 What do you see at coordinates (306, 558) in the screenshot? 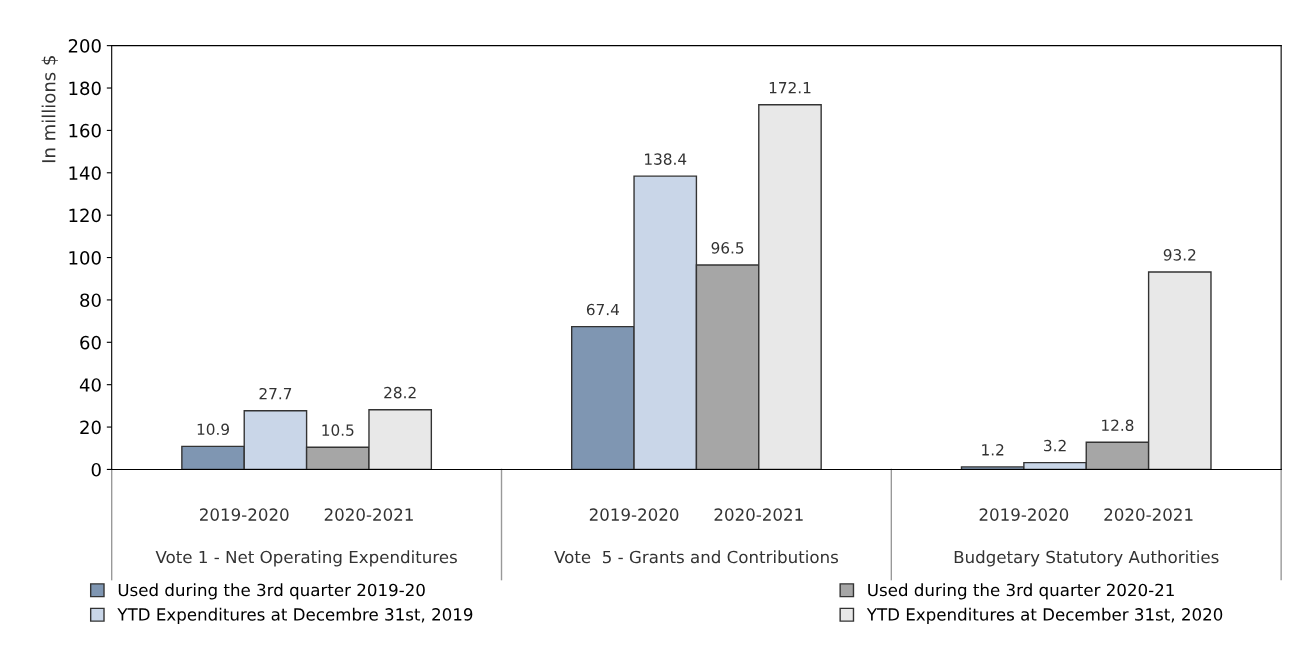
I see `x-tick-label: Vote 1 - Net Operating Expenditures` at bounding box center [306, 558].